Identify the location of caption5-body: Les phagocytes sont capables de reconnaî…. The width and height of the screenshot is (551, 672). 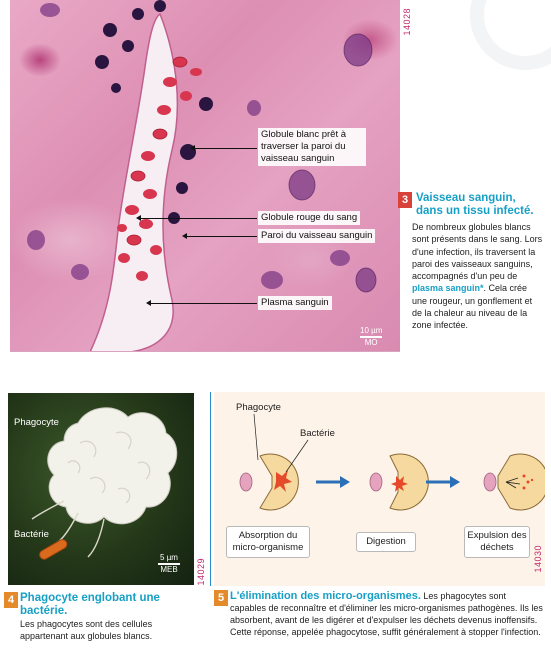
(386, 614).